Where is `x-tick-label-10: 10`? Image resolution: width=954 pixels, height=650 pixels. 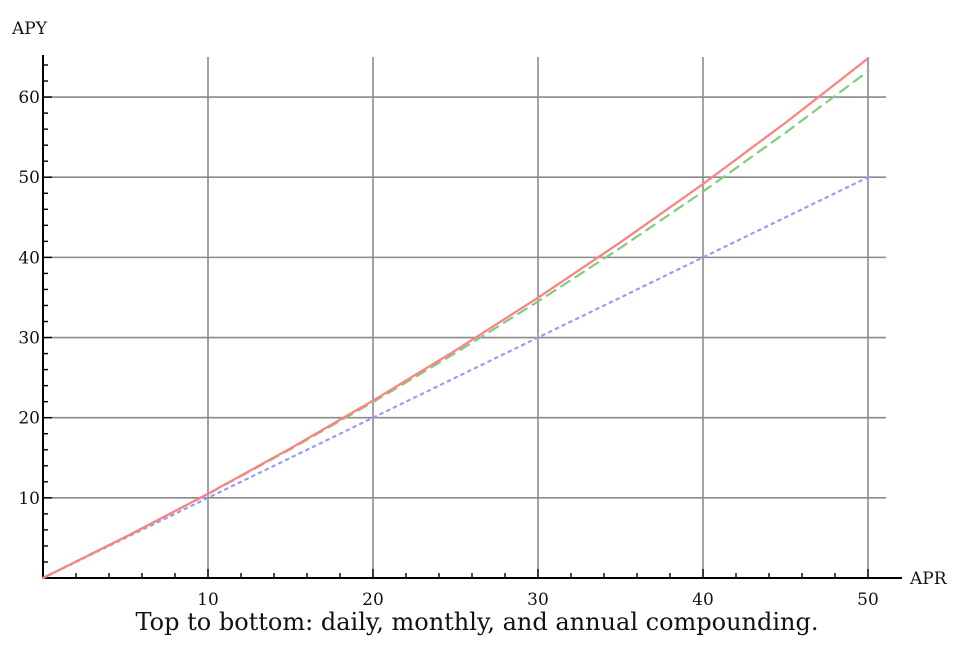
x-tick-label-10: 10 is located at coordinates (208, 600).